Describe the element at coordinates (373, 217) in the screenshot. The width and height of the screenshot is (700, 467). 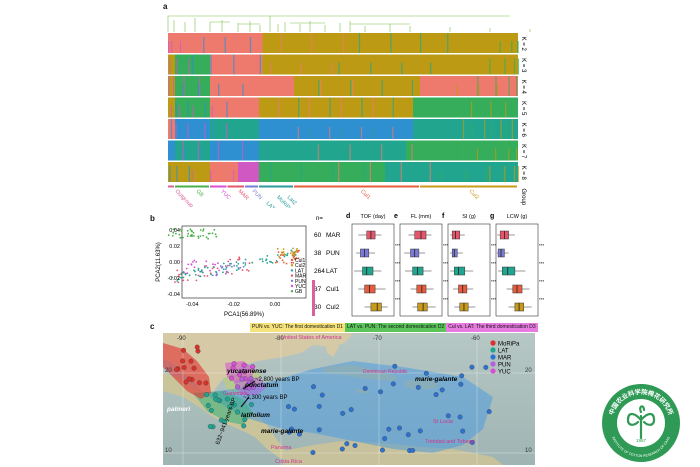
I see `trait-title: TOF (day)` at that location.